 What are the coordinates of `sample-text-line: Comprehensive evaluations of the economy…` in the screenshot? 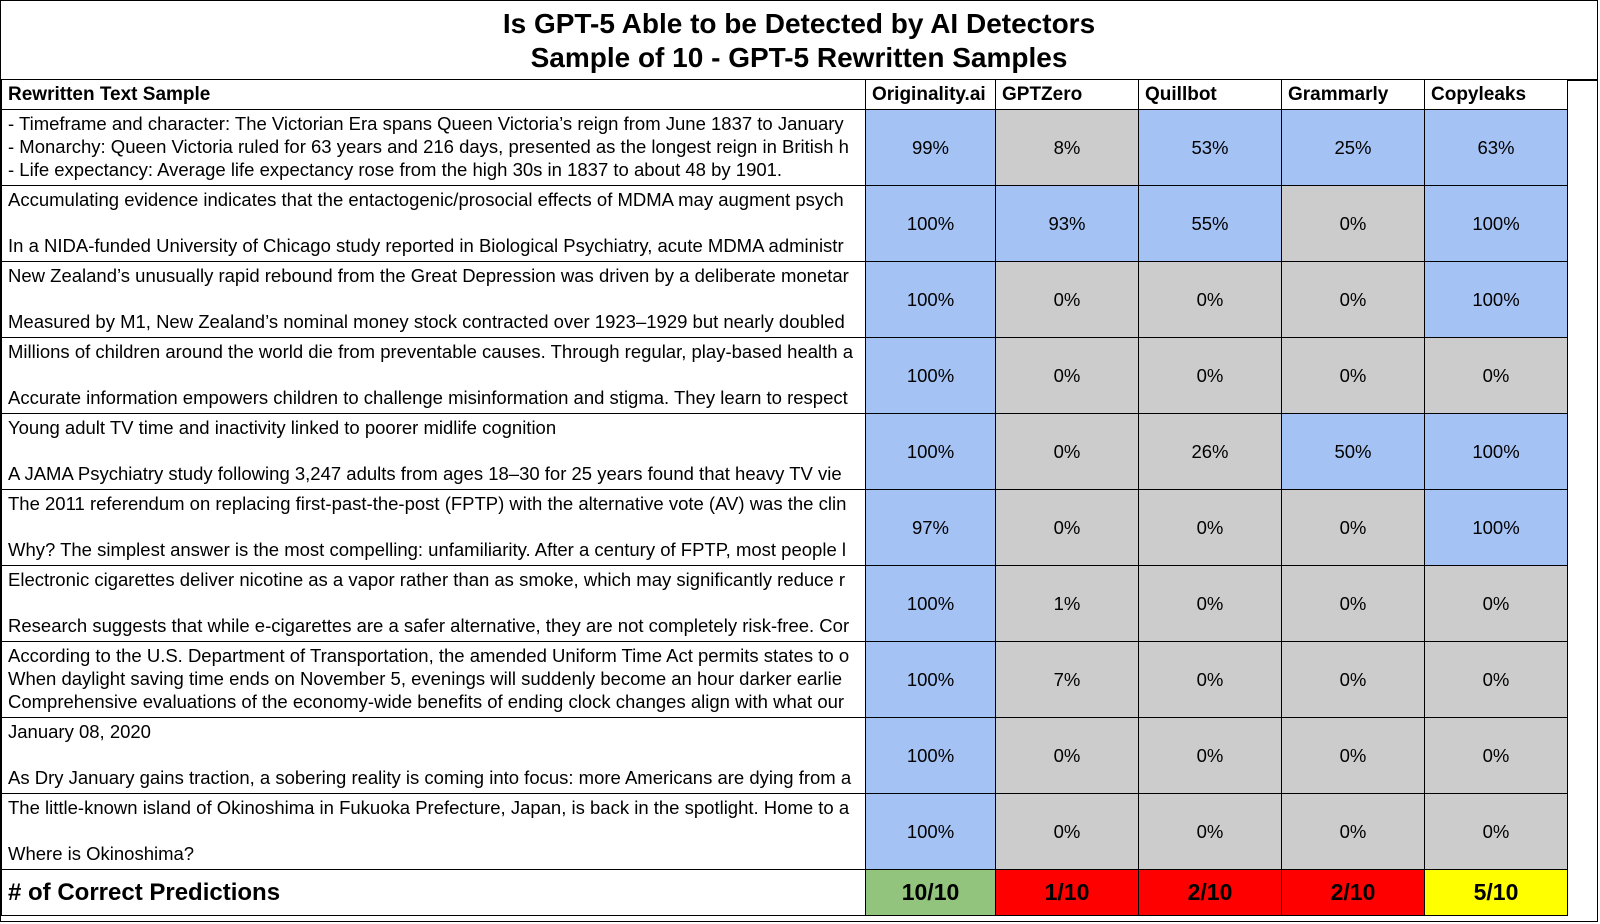 It's located at (426, 701).